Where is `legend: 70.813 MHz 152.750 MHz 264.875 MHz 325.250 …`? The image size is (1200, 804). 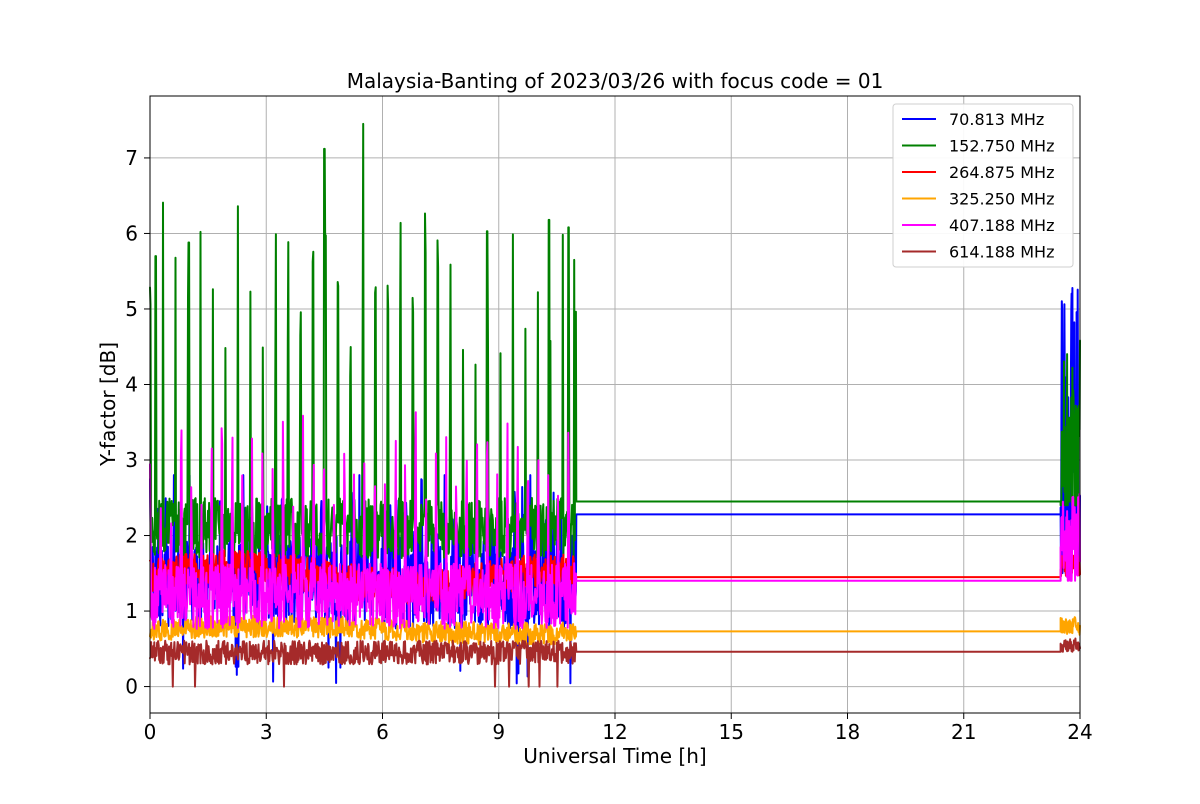
legend: 70.813 MHz 152.750 MHz 264.875 MHz 325.250 … is located at coordinates (983, 185).